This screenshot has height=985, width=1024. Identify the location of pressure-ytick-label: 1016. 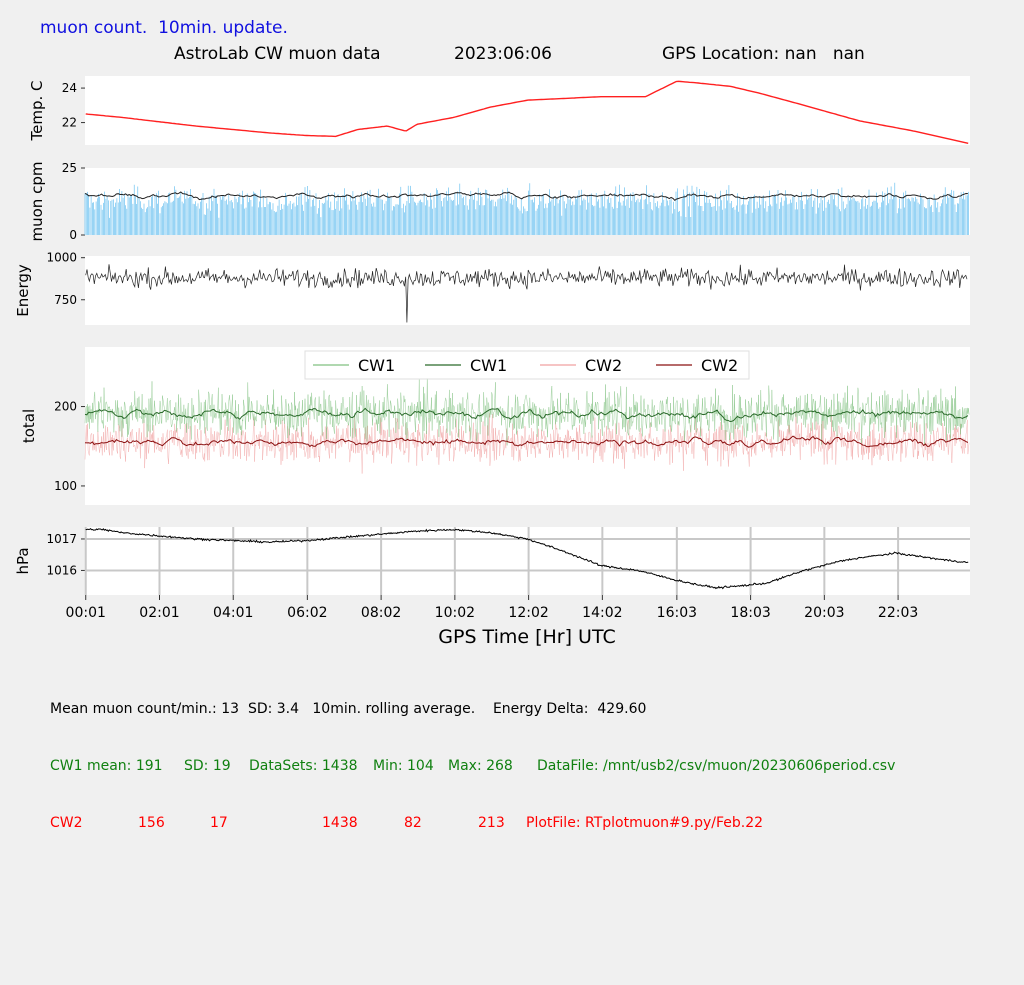
(61, 570).